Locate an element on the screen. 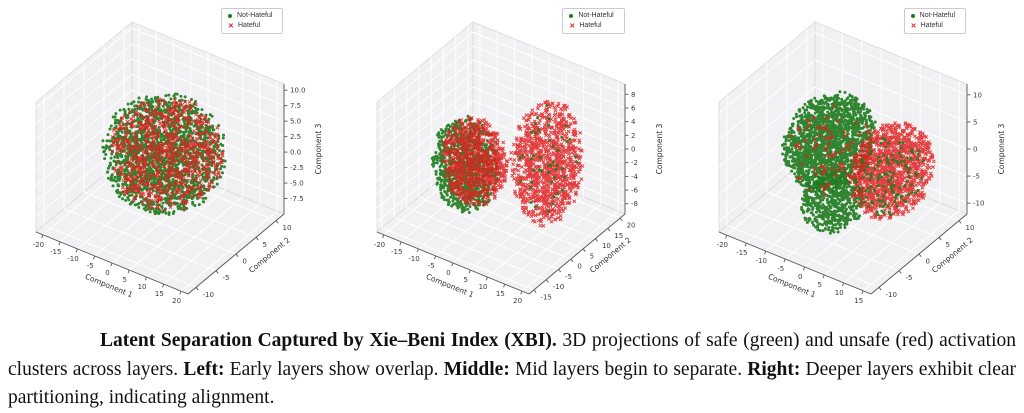 The width and height of the screenshot is (1024, 413). caption-text-2: Early layers show overlap. is located at coordinates (334, 369).